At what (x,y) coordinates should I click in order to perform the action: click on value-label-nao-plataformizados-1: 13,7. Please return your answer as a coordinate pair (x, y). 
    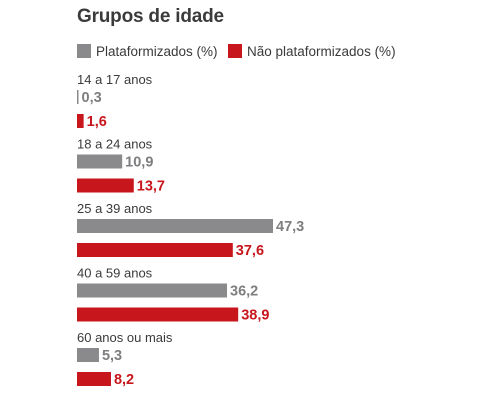
    Looking at the image, I should click on (151, 187).